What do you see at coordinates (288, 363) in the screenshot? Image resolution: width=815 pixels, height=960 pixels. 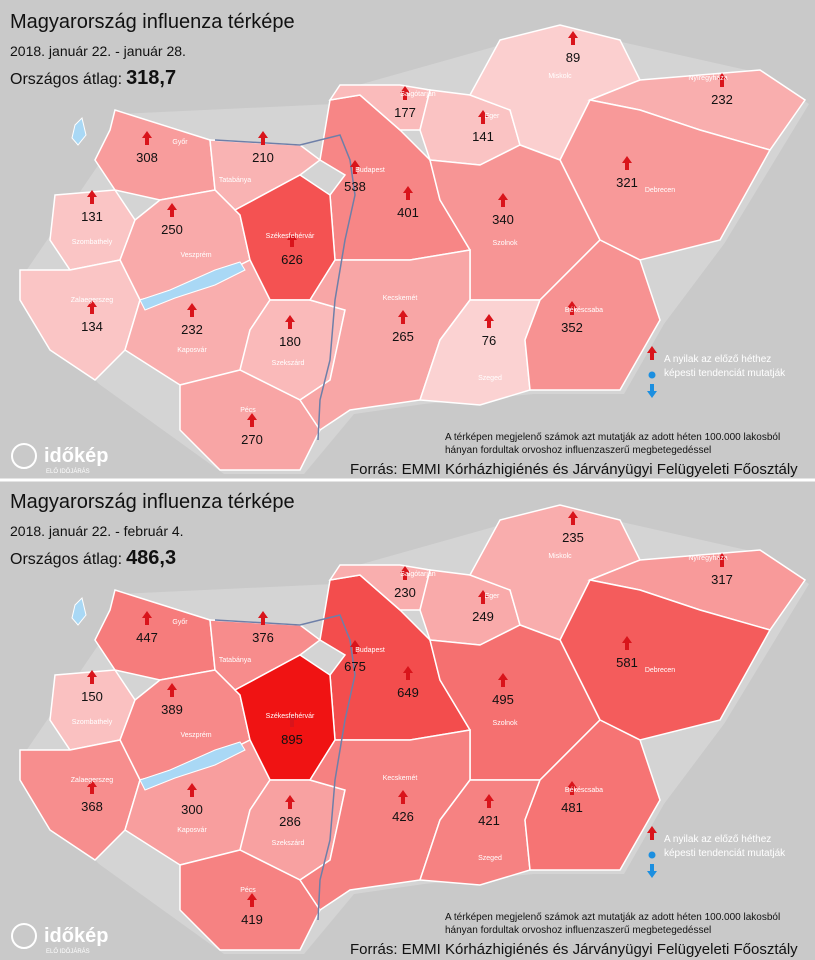 I see `city-name: Szekszárd` at bounding box center [288, 363].